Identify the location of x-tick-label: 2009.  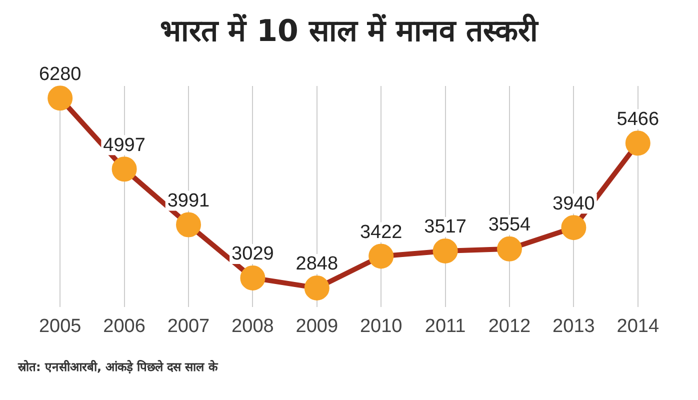
(317, 326).